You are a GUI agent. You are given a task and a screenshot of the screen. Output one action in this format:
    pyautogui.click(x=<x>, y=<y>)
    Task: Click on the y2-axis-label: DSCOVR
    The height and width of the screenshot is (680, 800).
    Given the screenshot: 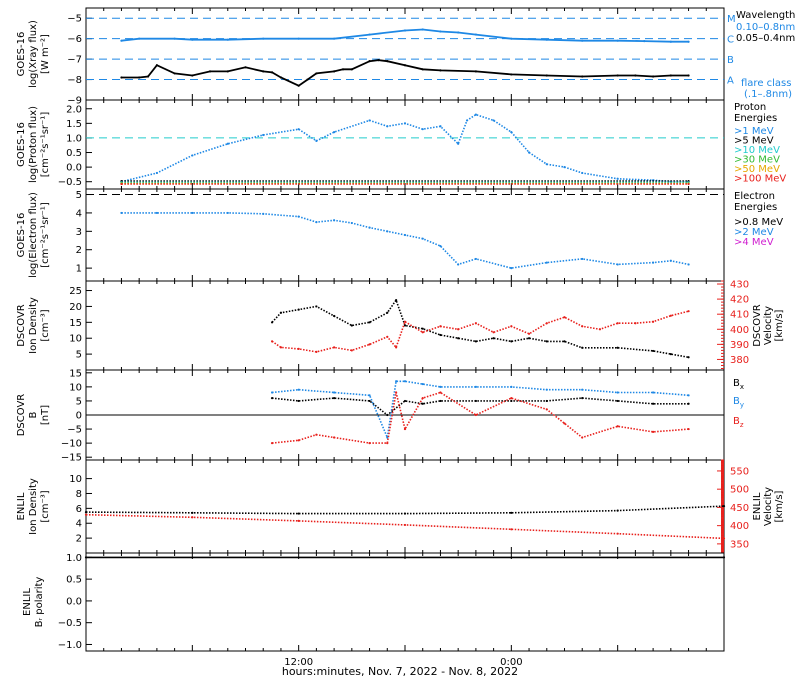 What is the action you would take?
    pyautogui.click(x=757, y=325)
    